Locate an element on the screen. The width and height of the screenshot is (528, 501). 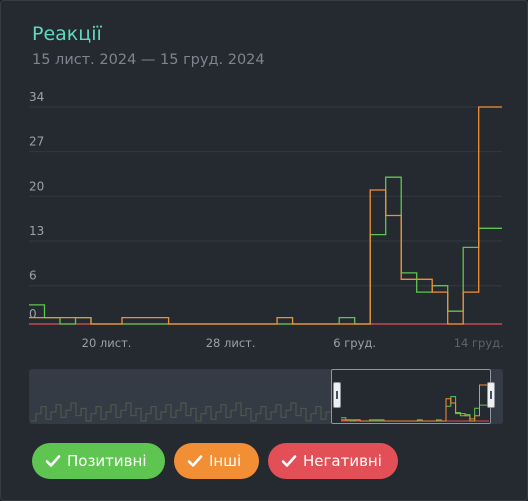
card-title: Реакції is located at coordinates (67, 34).